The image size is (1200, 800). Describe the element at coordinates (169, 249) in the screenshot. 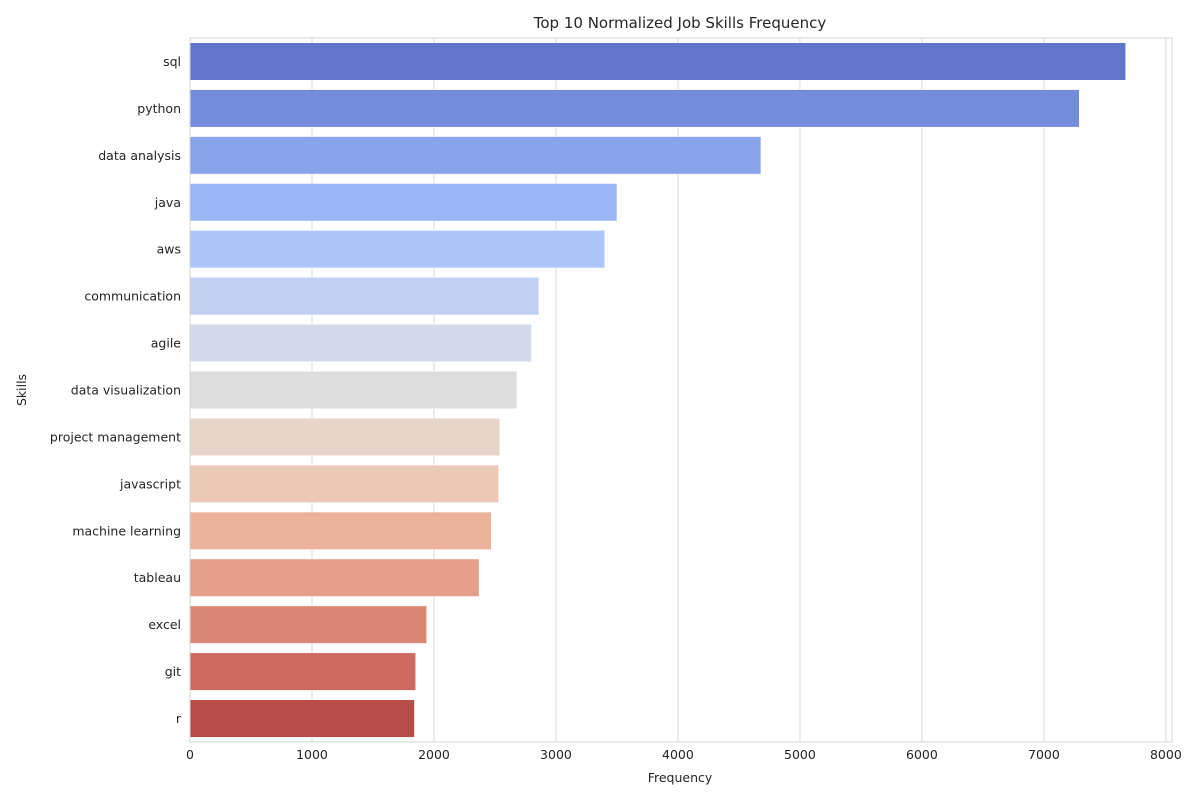

I see `y-tick-label: aws` at that location.